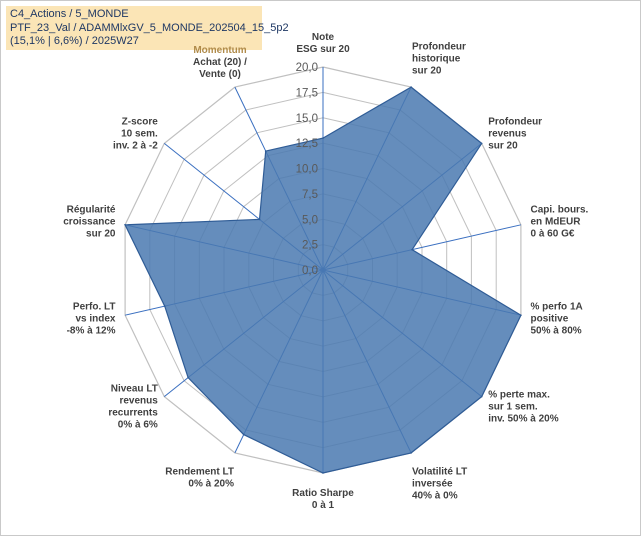 The image size is (641, 536). I want to click on category-label-line: Note, so click(323, 37).